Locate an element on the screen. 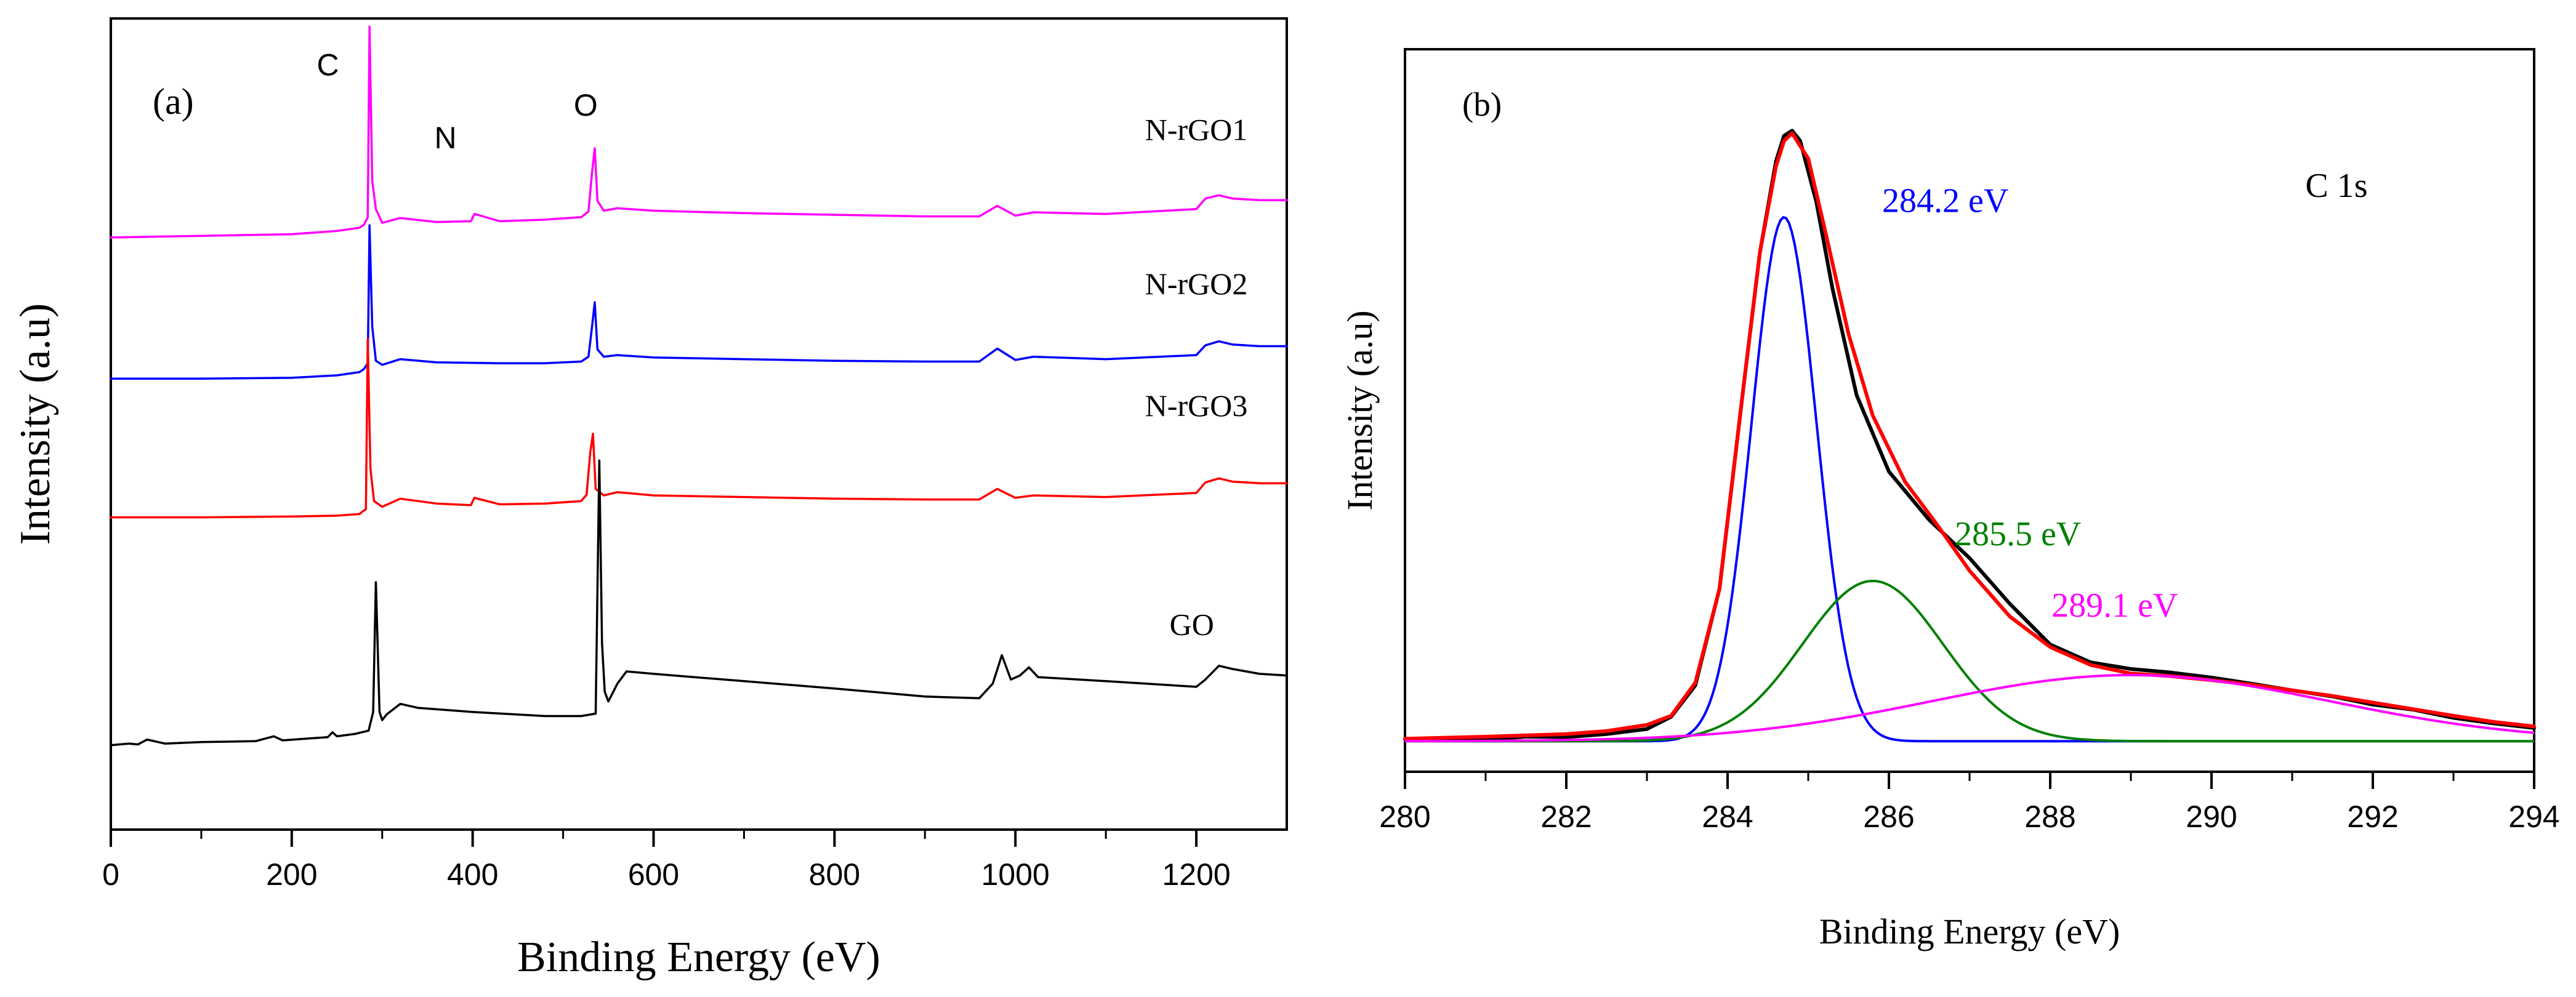 The image size is (2576, 997). panel-label: (a) is located at coordinates (173, 101).